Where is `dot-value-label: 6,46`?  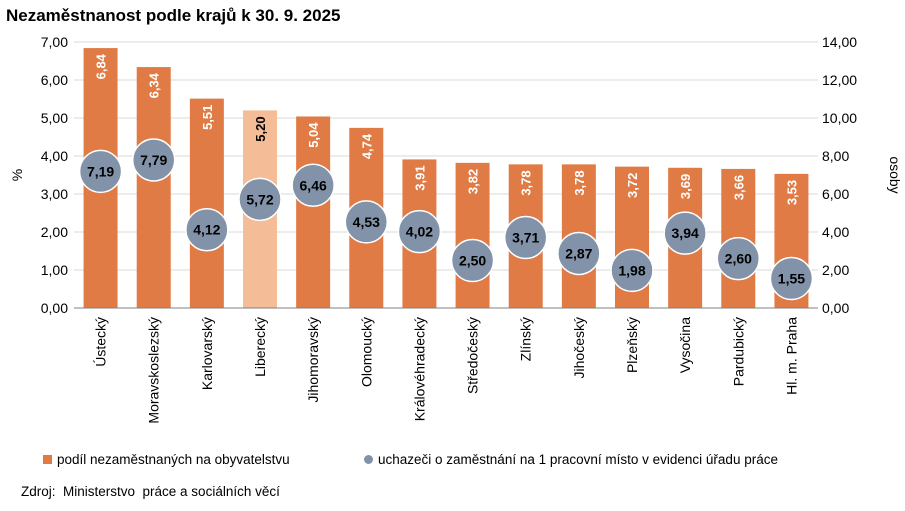
dot-value-label: 6,46 is located at coordinates (313, 185).